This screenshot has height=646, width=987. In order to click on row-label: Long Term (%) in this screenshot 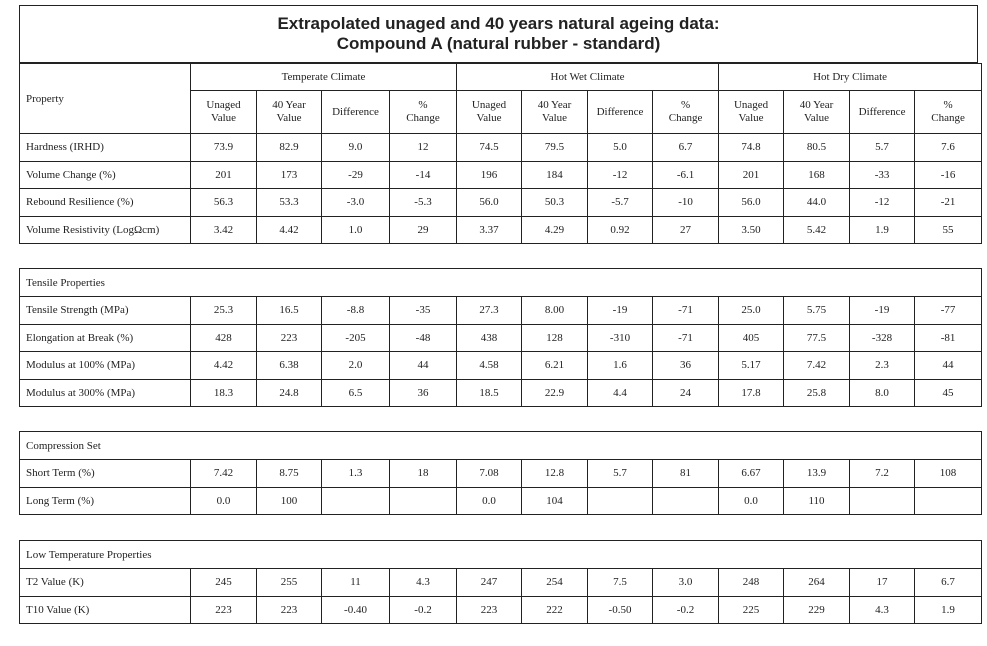, I will do `click(105, 500)`.